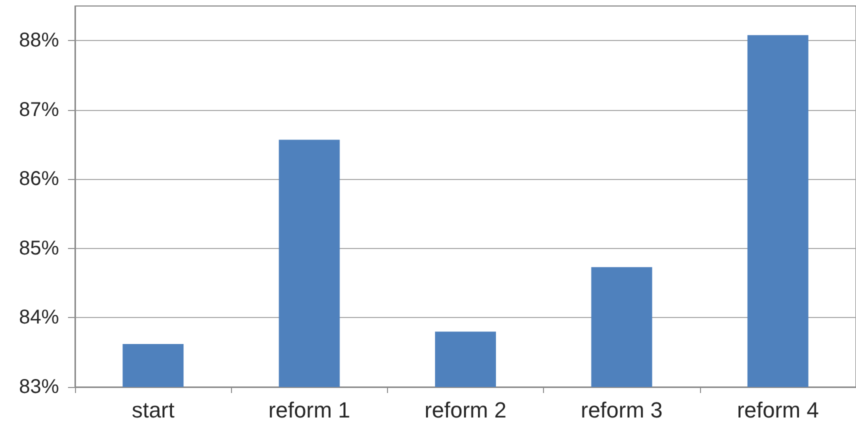 Image resolution: width=856 pixels, height=434 pixels. I want to click on x-tick-label: reform 1, so click(309, 410).